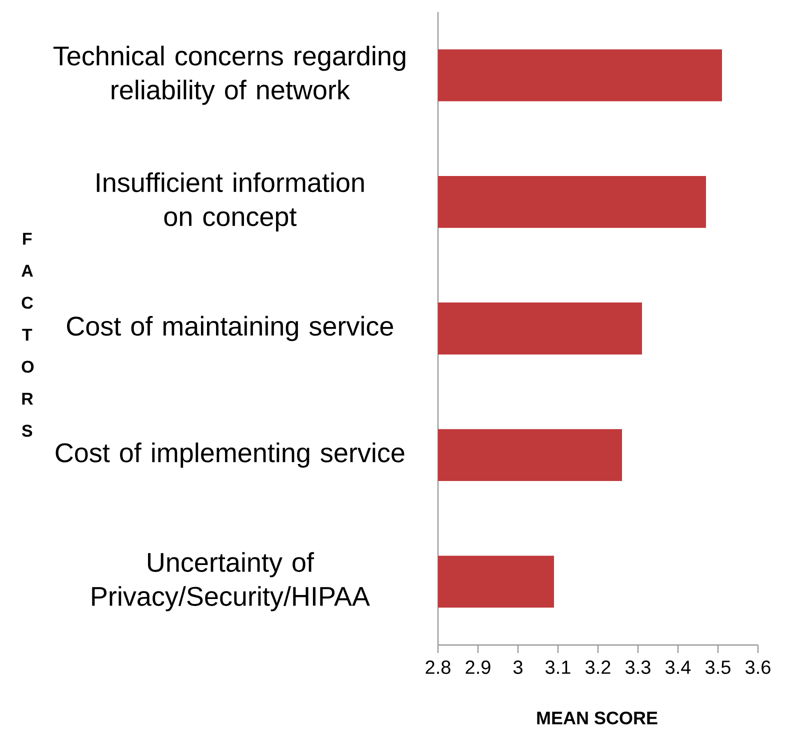 Image resolution: width=792 pixels, height=729 pixels. What do you see at coordinates (598, 667) in the screenshot?
I see `x-tick-label: 3.2` at bounding box center [598, 667].